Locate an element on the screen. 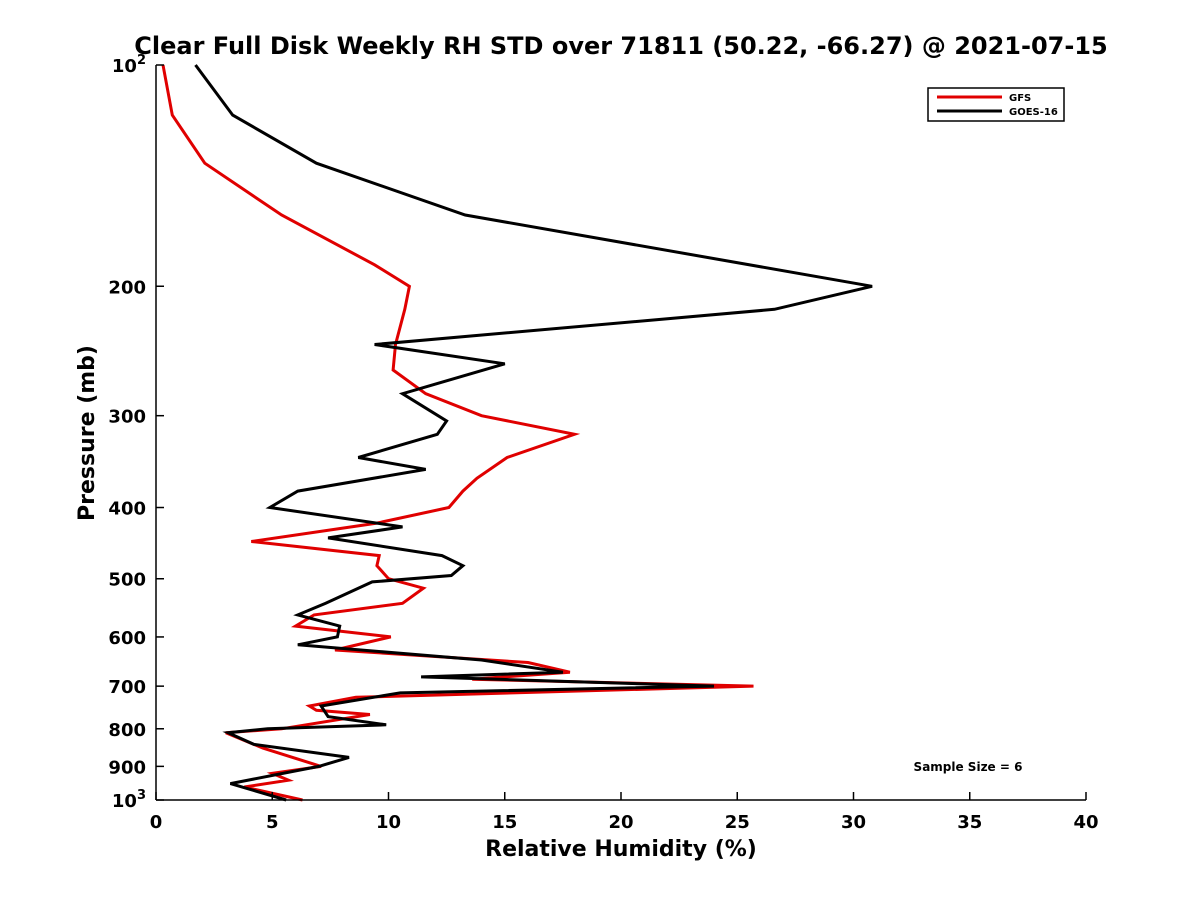 The width and height of the screenshot is (1200, 900). x-tick-label-20: 20 is located at coordinates (620, 822).